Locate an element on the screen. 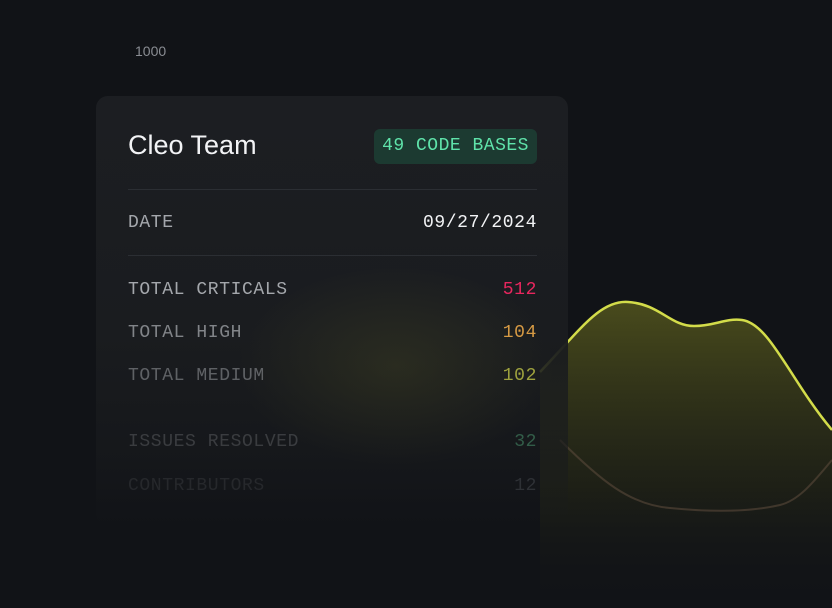  stat-value: 104 is located at coordinates (519, 333).